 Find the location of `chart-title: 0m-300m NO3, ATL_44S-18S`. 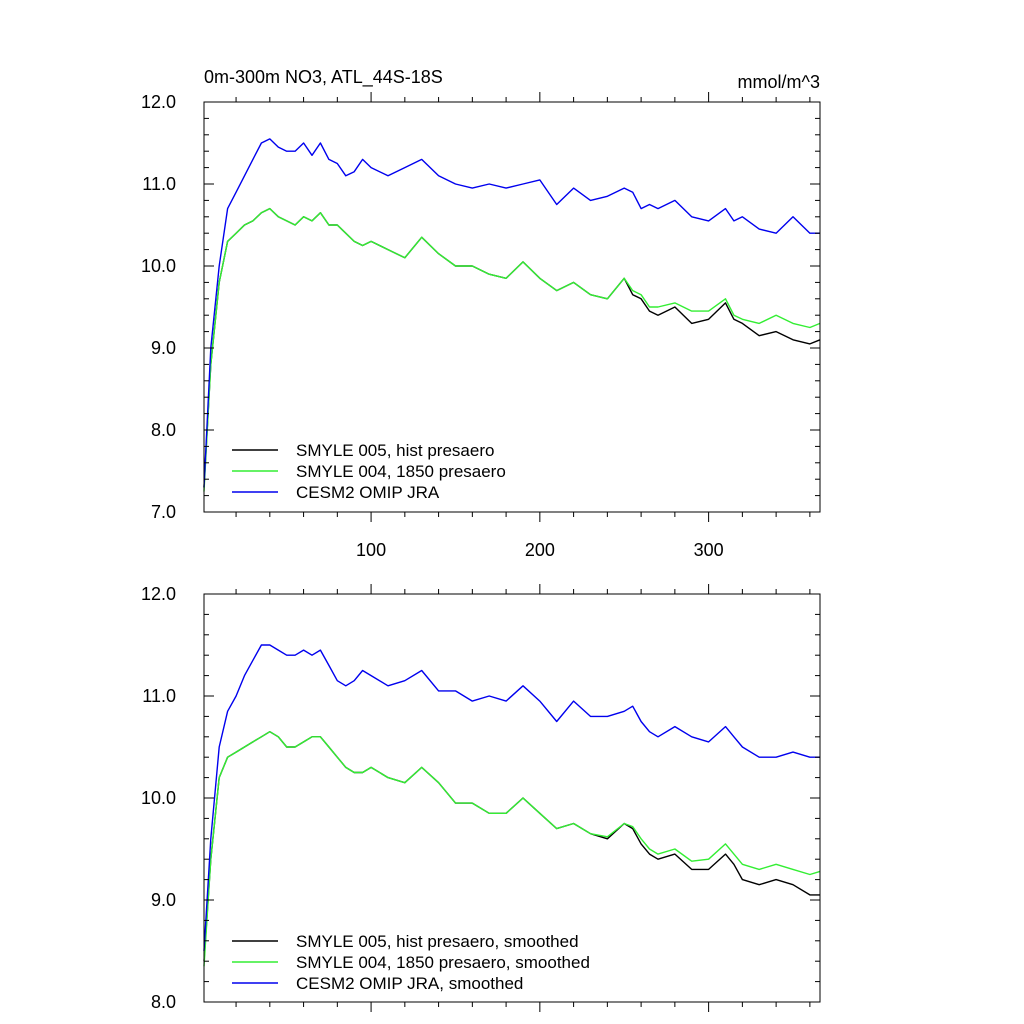

chart-title: 0m-300m NO3, ATL_44S-18S is located at coordinates (323, 77).